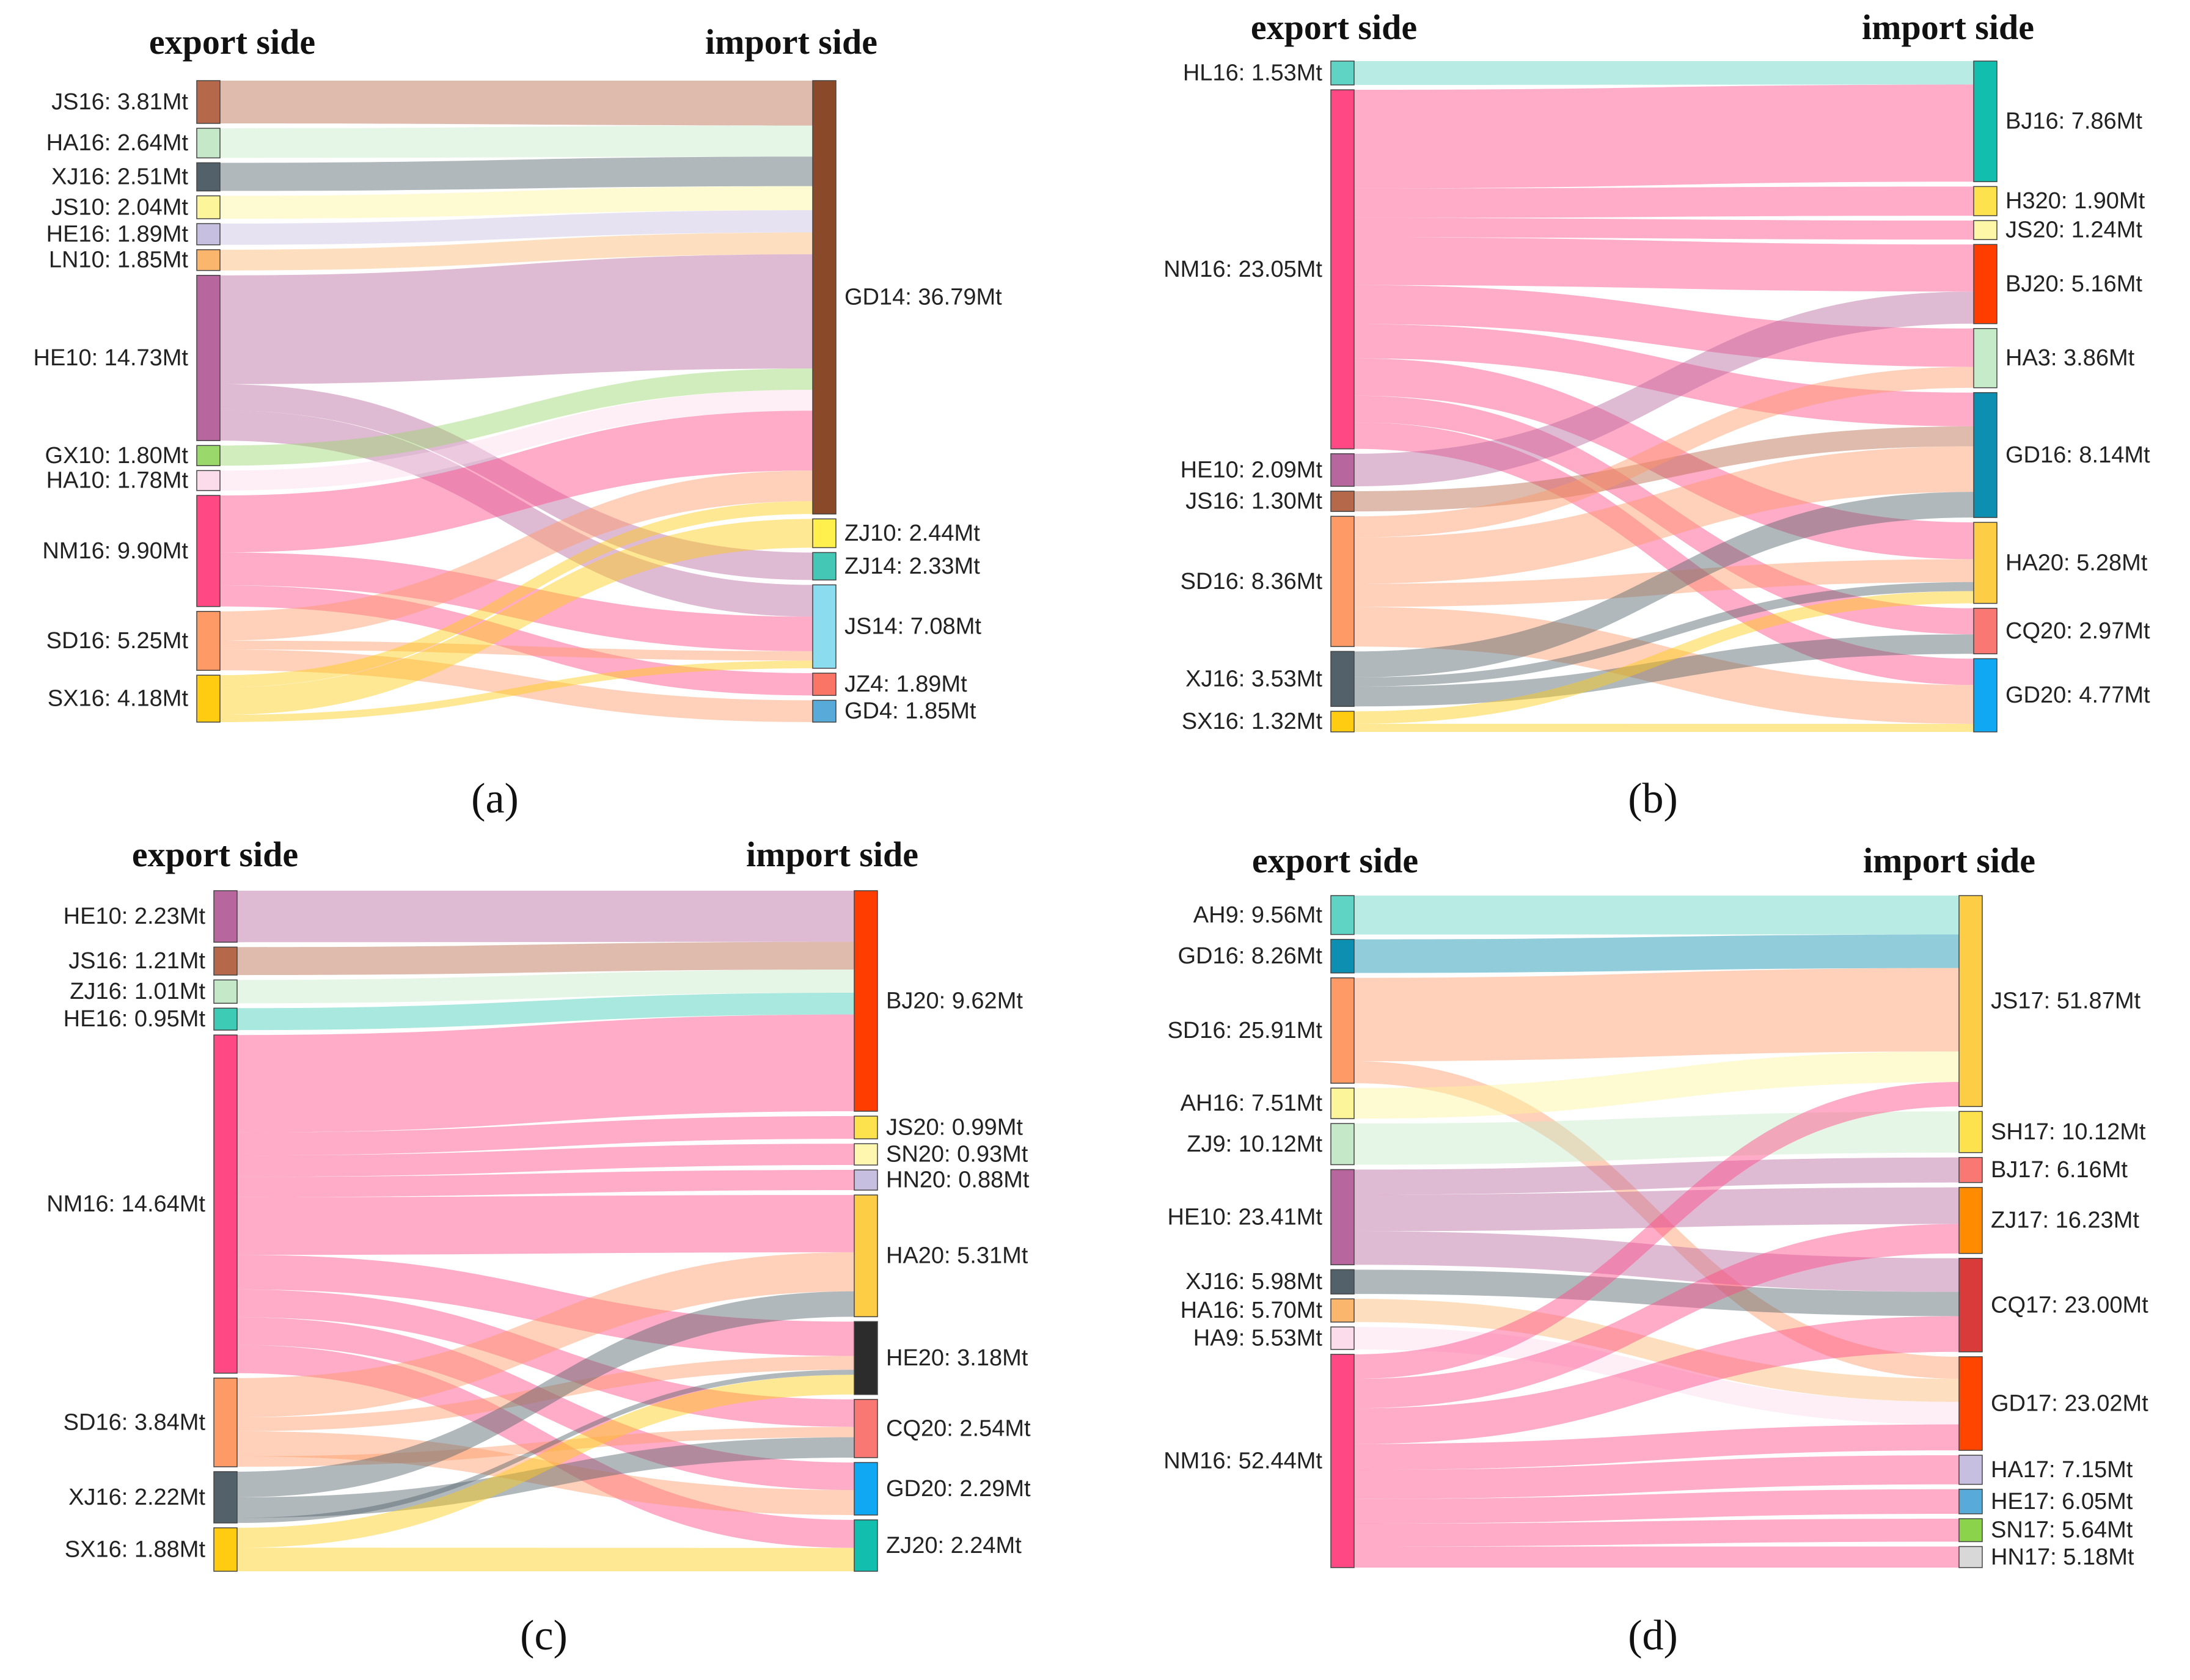  Describe the element at coordinates (912, 533) in the screenshot. I see `target-label-ZJ10: ZJ10: 2.44Mt` at that location.